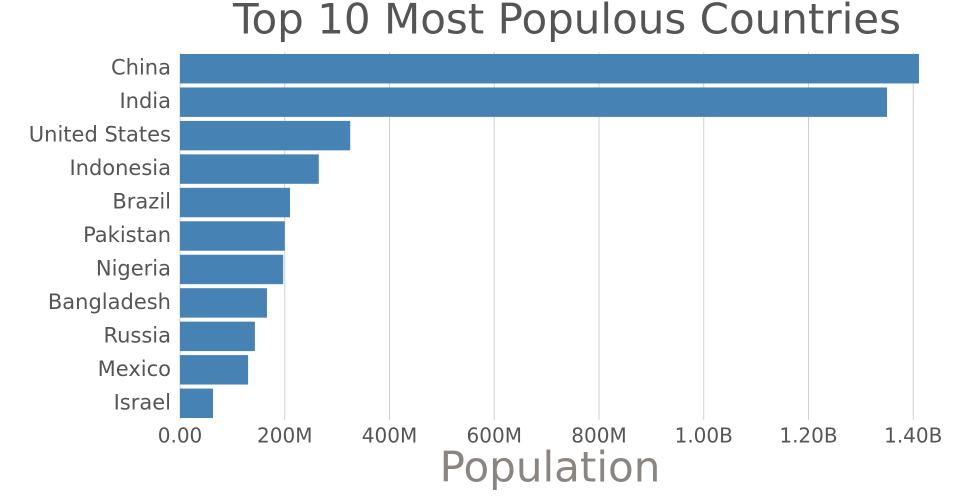 The width and height of the screenshot is (960, 500). Describe the element at coordinates (284, 436) in the screenshot. I see `x-tick-label: 200M` at that location.